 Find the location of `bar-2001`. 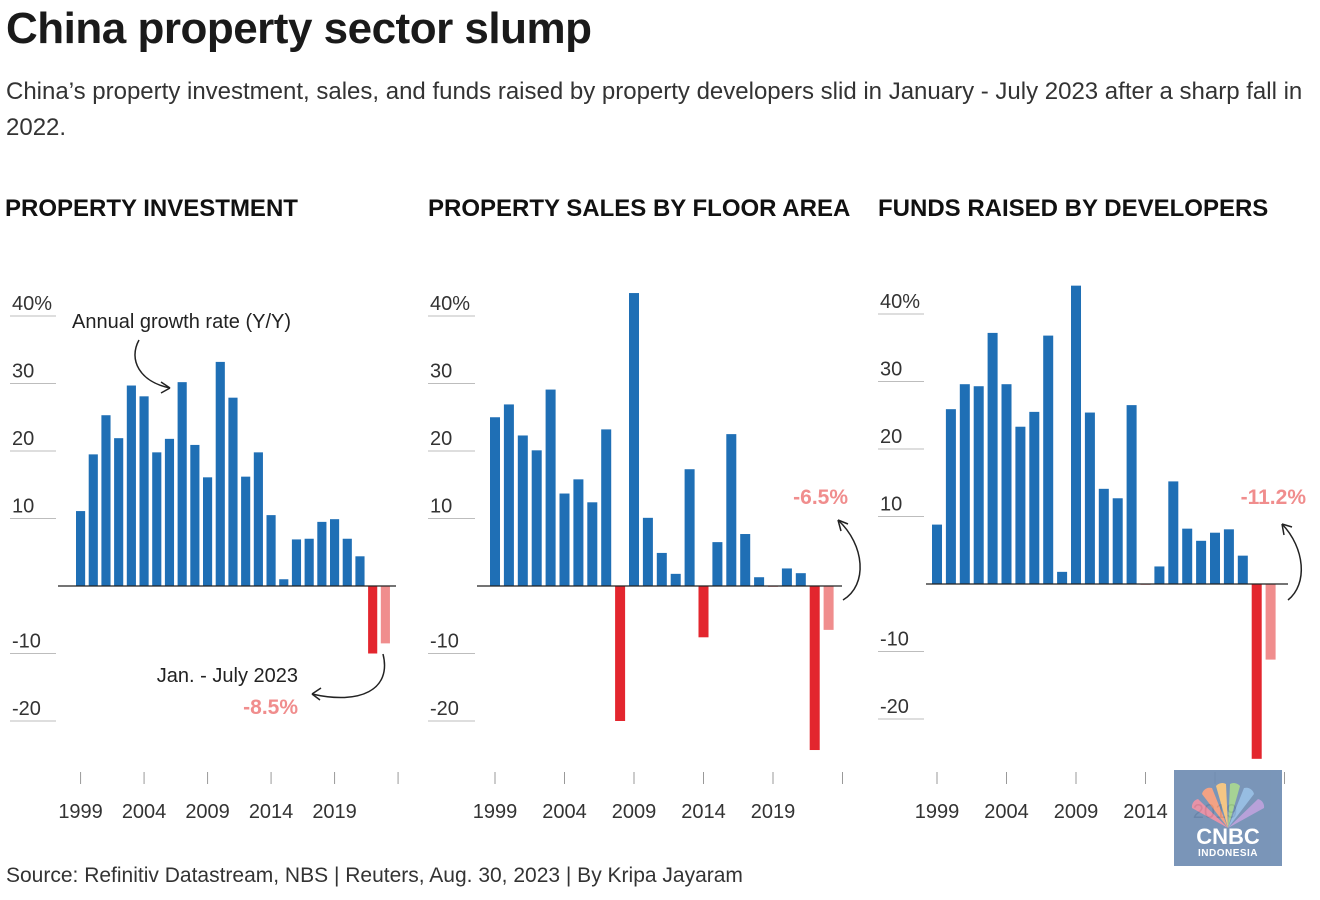

bar-2001 is located at coordinates (964, 484).